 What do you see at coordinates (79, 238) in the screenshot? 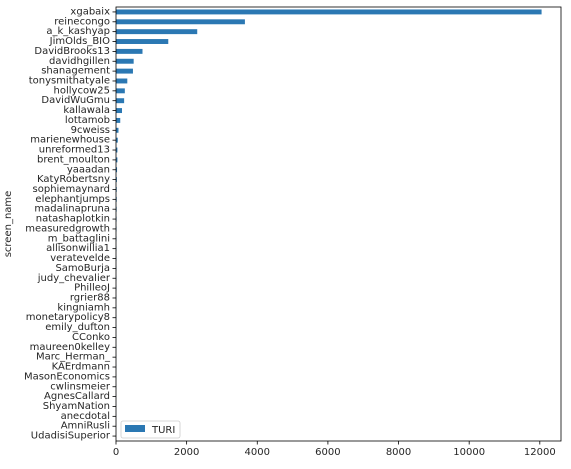
I see `y-tick-label: m_battaglini` at bounding box center [79, 238].